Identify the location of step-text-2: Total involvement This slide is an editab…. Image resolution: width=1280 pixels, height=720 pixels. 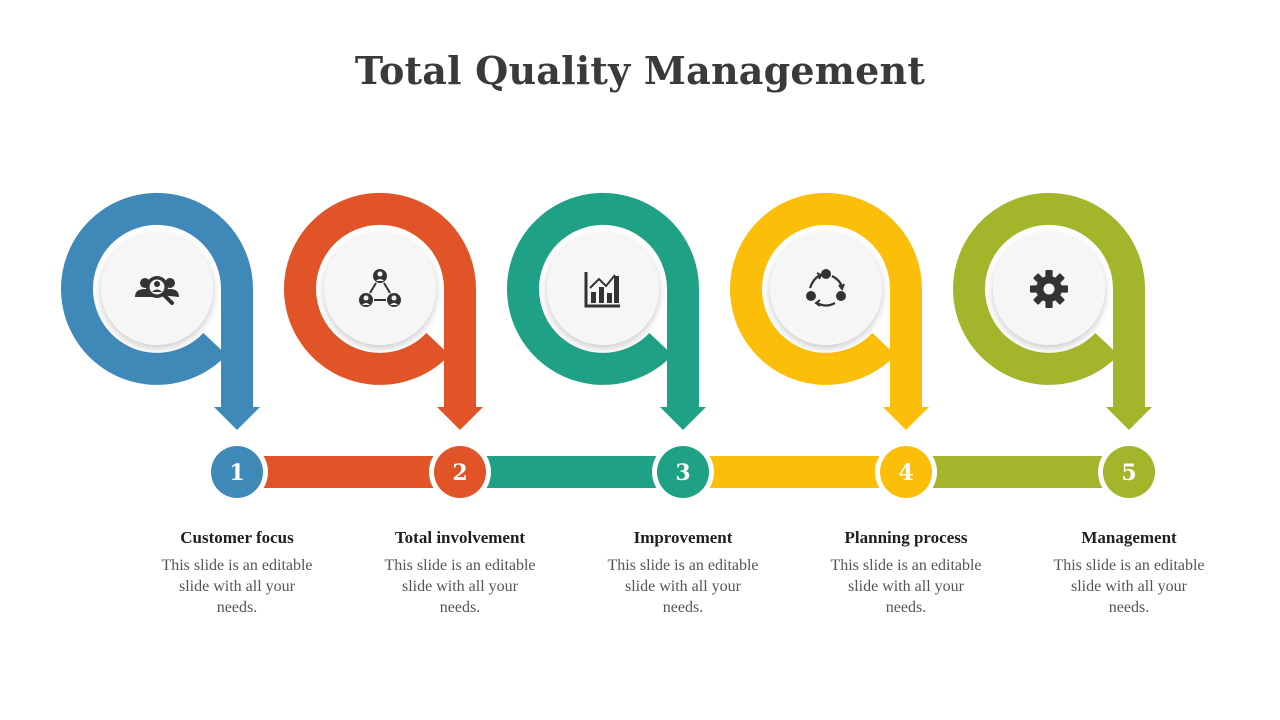
(460, 572).